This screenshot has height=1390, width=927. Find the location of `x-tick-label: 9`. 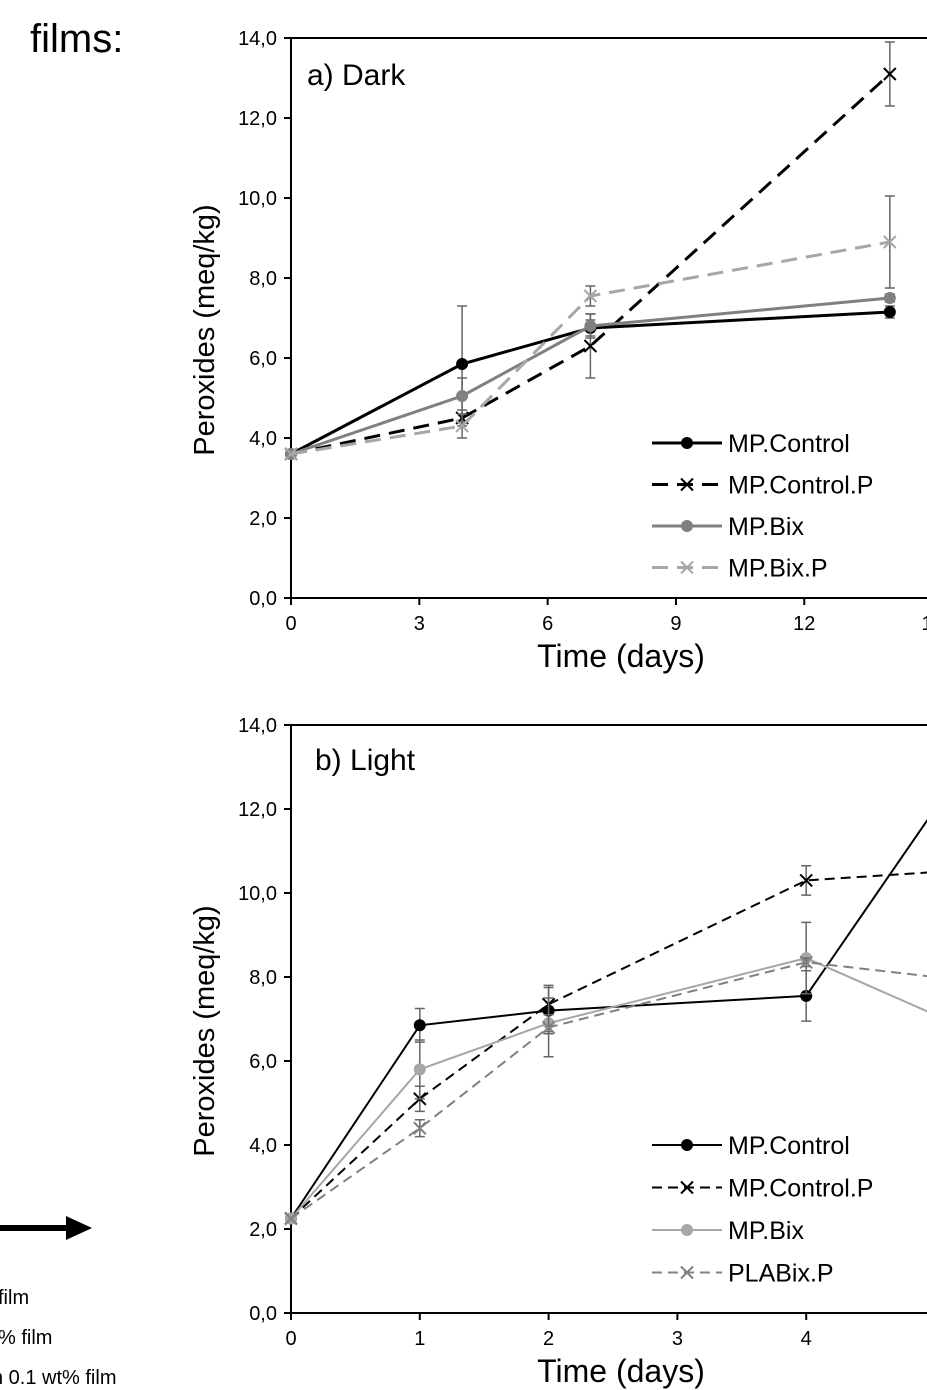

x-tick-label: 9 is located at coordinates (675, 624).